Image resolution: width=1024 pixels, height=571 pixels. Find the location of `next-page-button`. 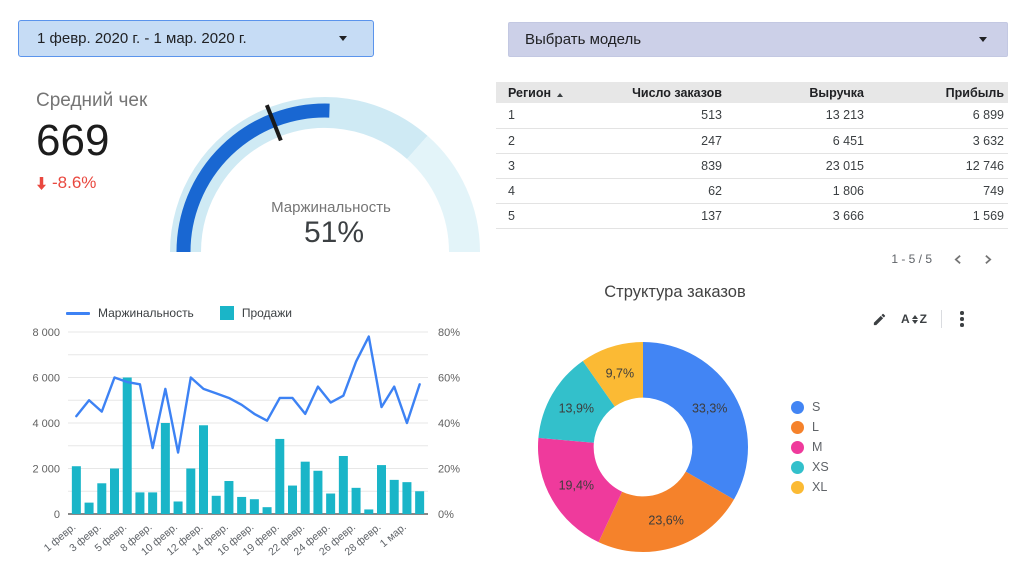

next-page-button is located at coordinates (987, 259).